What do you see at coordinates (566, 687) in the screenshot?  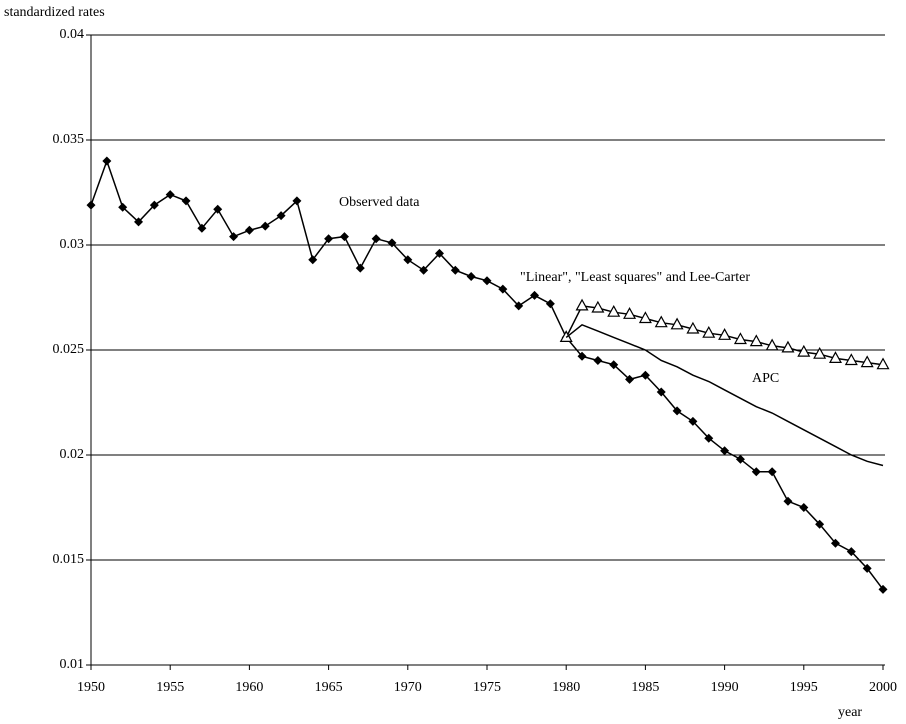 I see `x-tick-label: 1980` at bounding box center [566, 687].